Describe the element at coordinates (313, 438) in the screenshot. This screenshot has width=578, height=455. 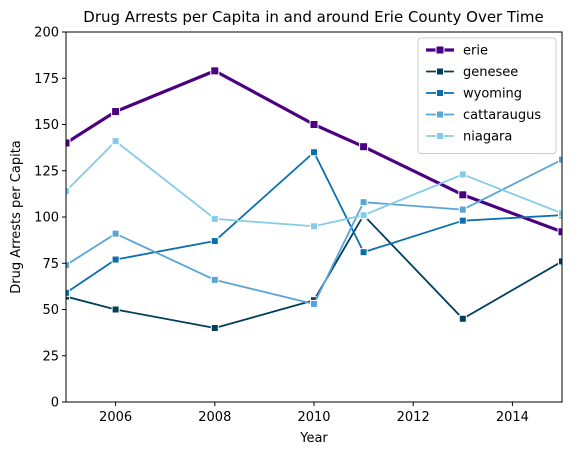
I see `x-axis-title: Year` at that location.